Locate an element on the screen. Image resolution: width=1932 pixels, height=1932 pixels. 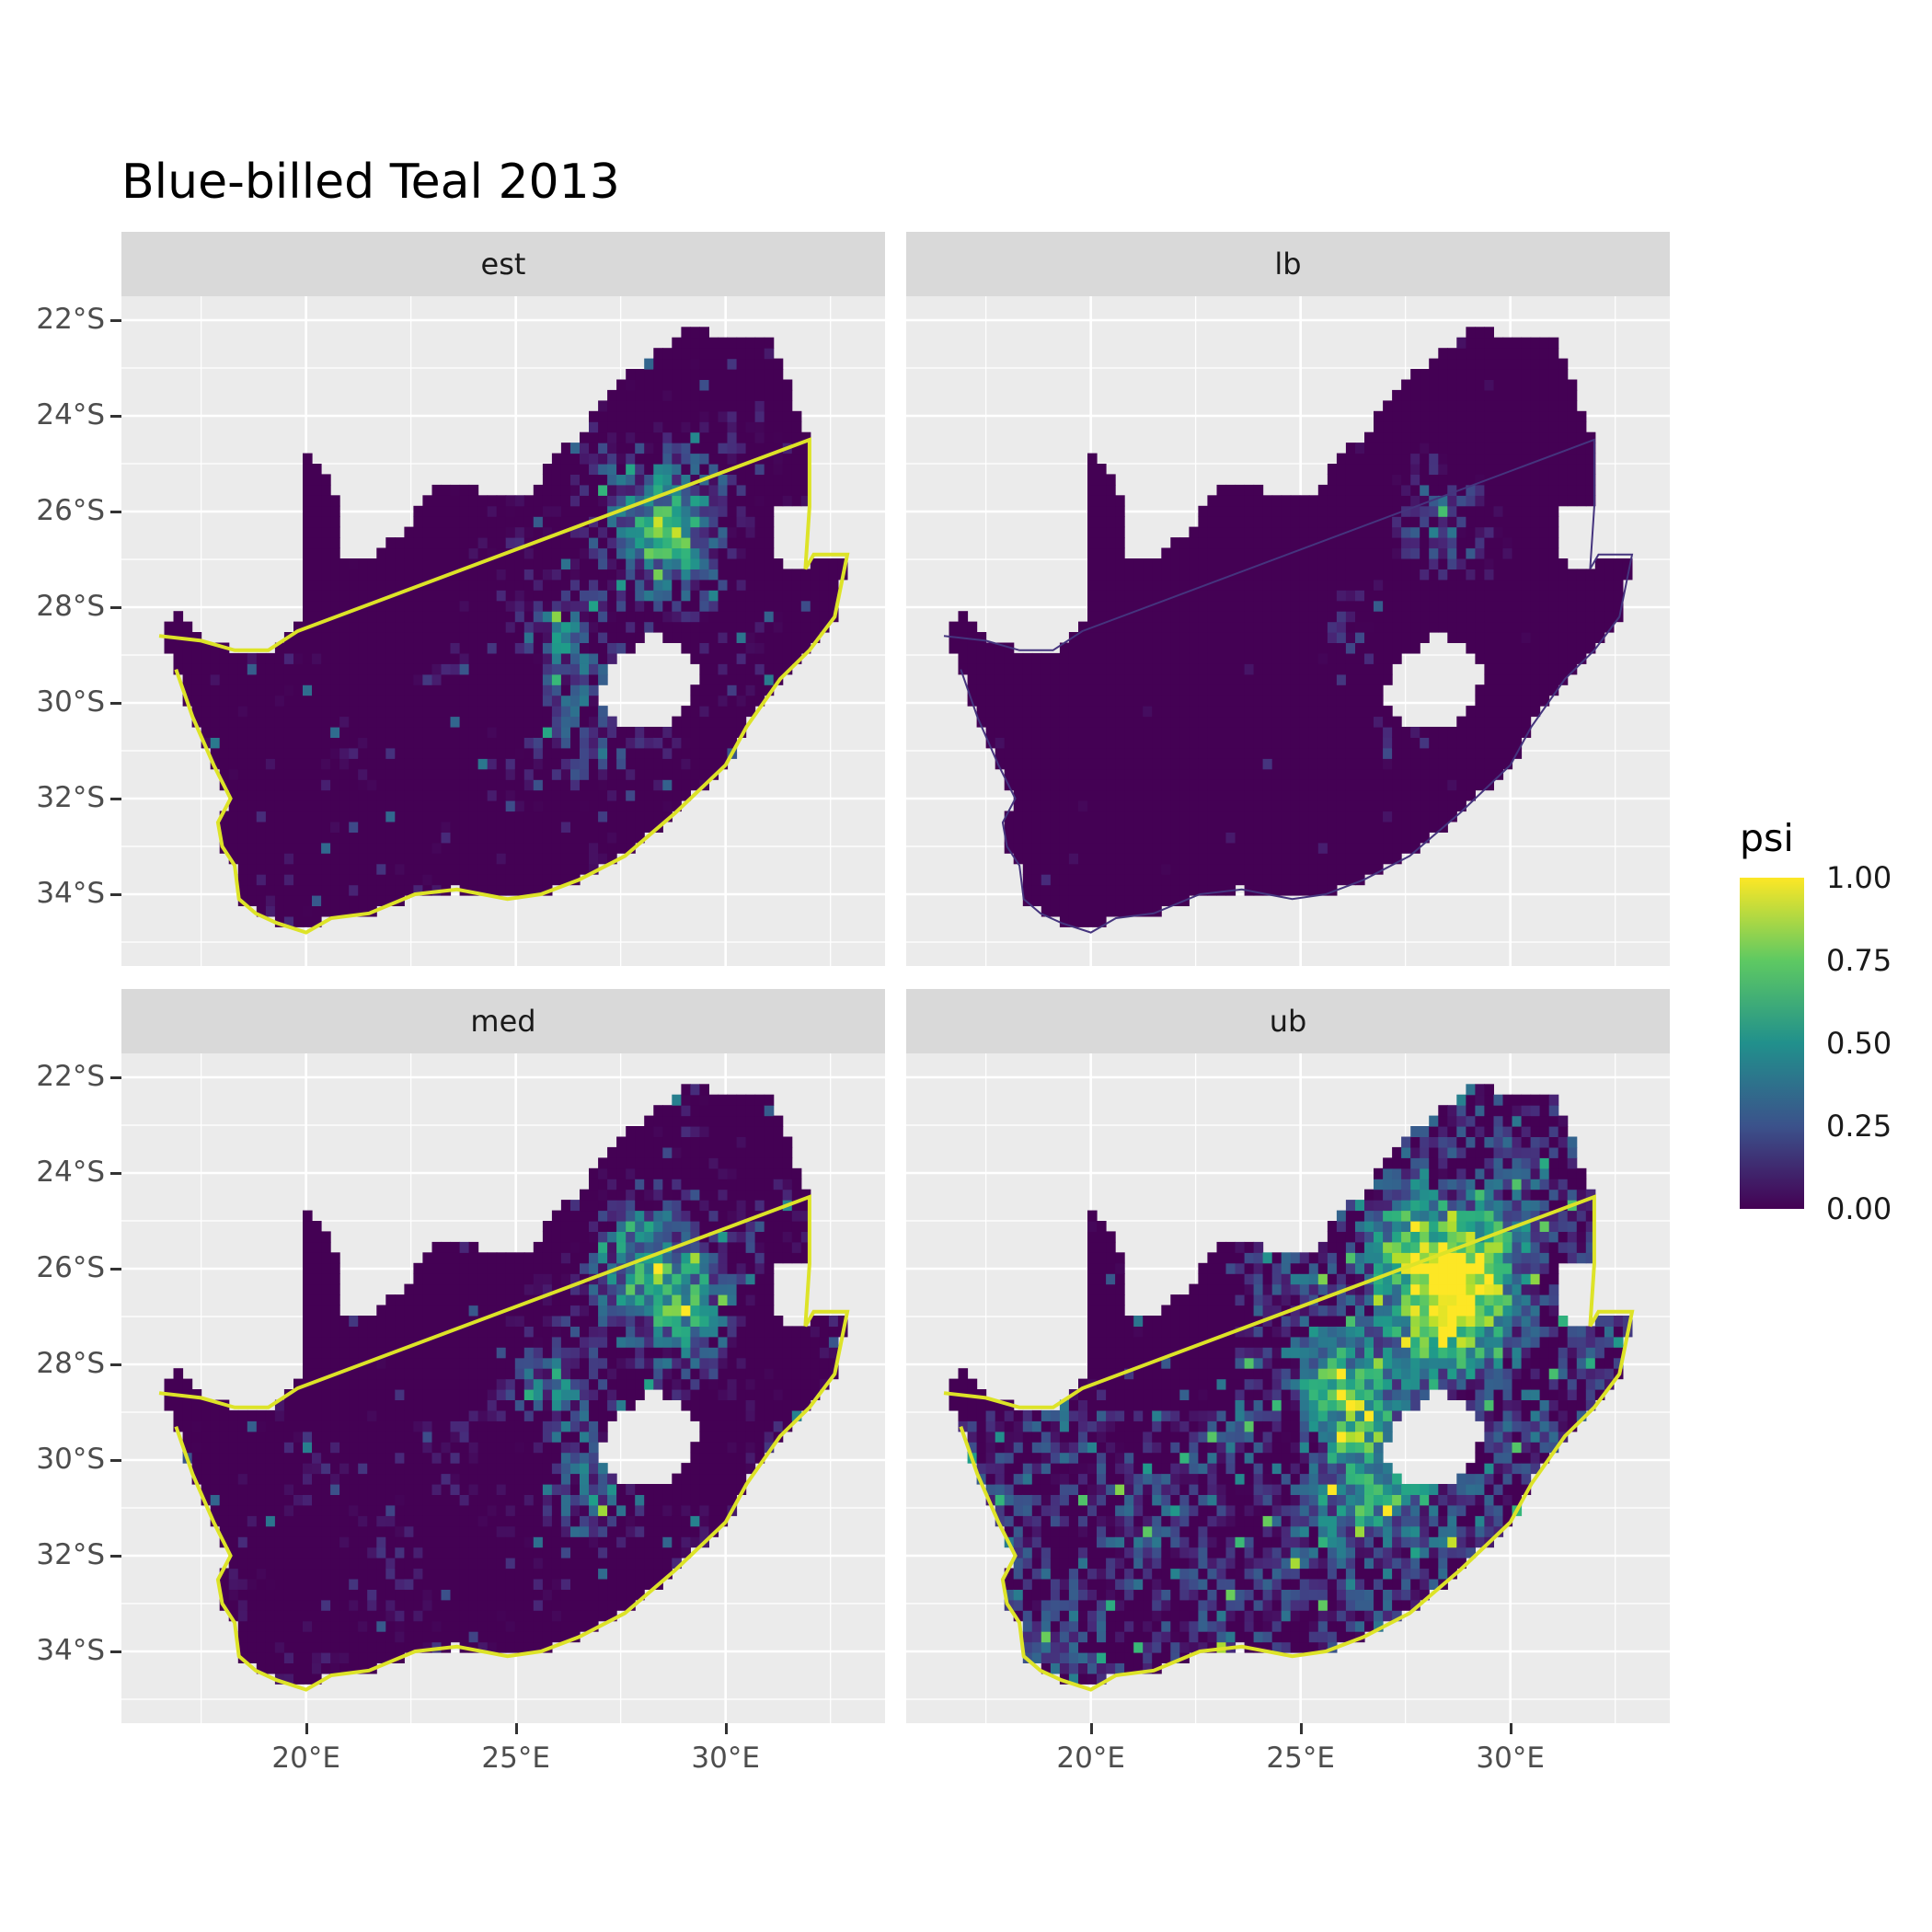
legend-label: 0.75 is located at coordinates (1859, 960).